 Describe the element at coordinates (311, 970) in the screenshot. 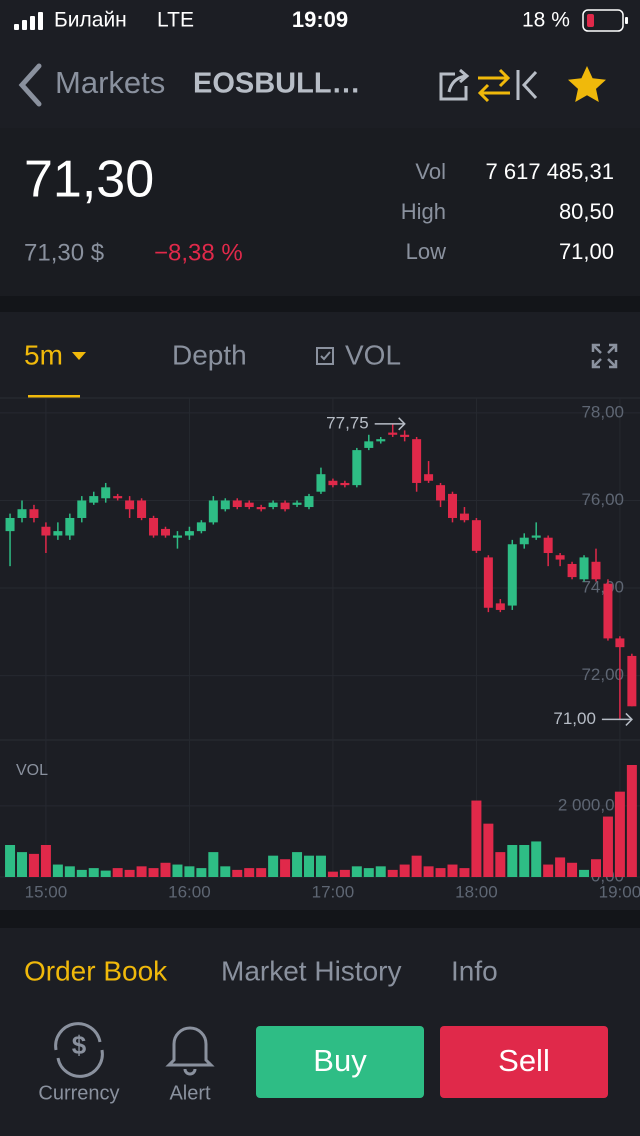

I see `market-history-tab: Market History` at that location.